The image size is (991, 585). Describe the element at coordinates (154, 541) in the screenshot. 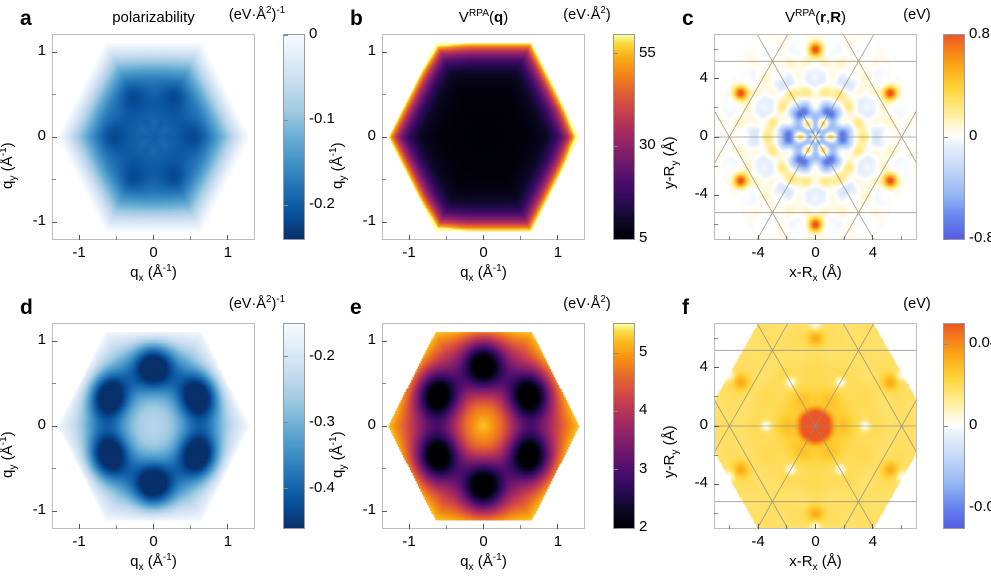

I see `xtick-label-d-1: 0` at that location.